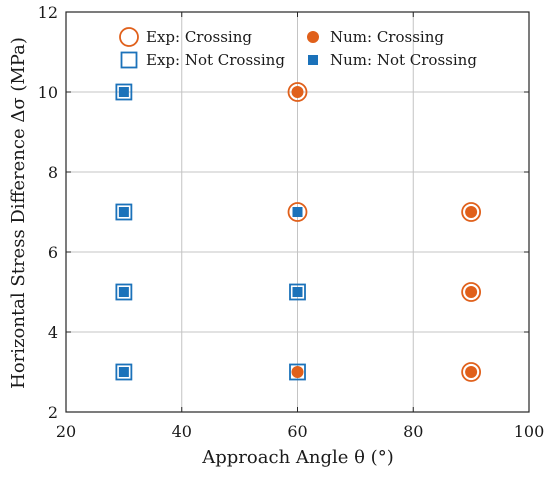 The image size is (550, 477). I want to click on y-axis-label: Horizontal Stress Difference Δσ (MPa), so click(18, 213).